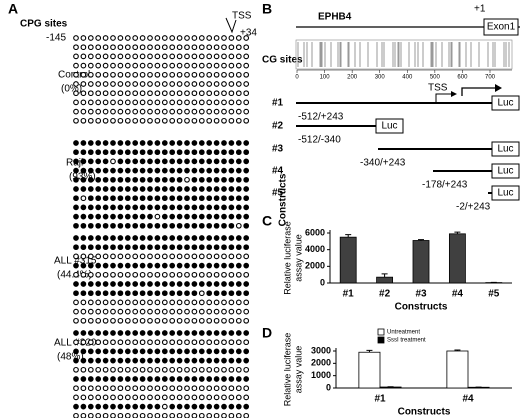 The height and width of the screenshot is (418, 520). What do you see at coordinates (319, 140) in the screenshot?
I see `construct-range: -512/-340` at bounding box center [319, 140].